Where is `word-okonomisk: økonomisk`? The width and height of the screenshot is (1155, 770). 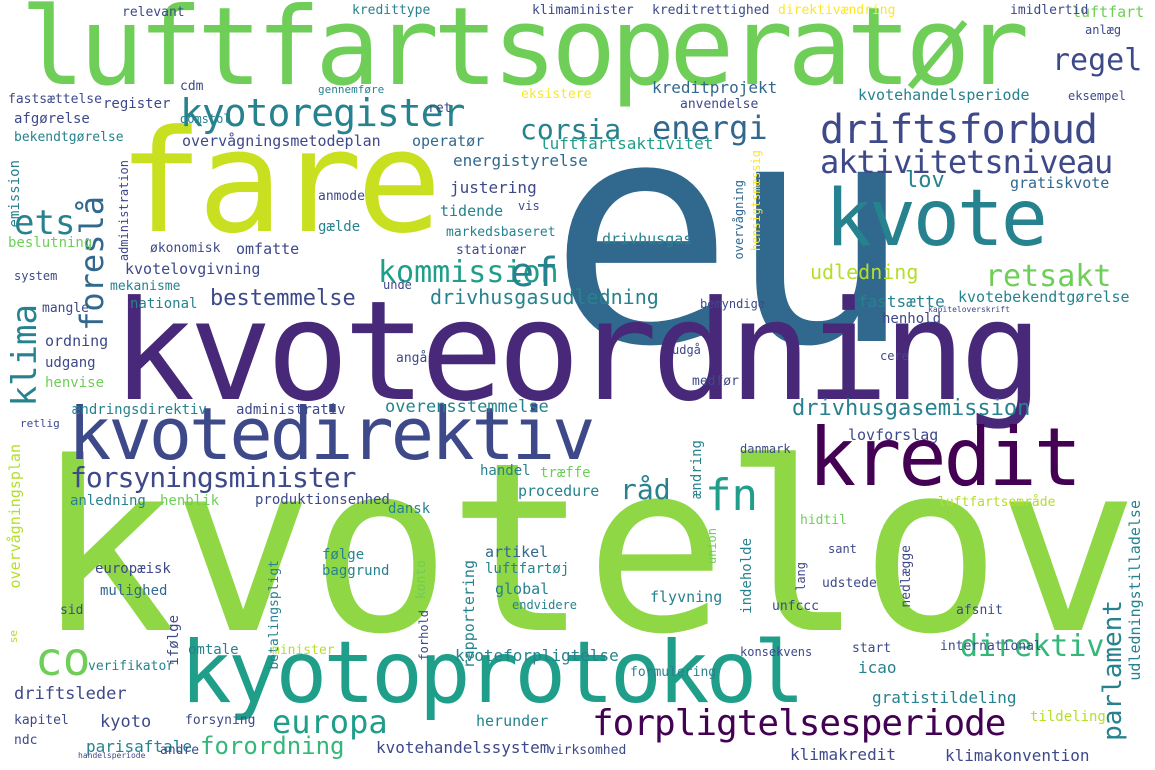
word-okonomisk: økonomisk is located at coordinates (185, 248).